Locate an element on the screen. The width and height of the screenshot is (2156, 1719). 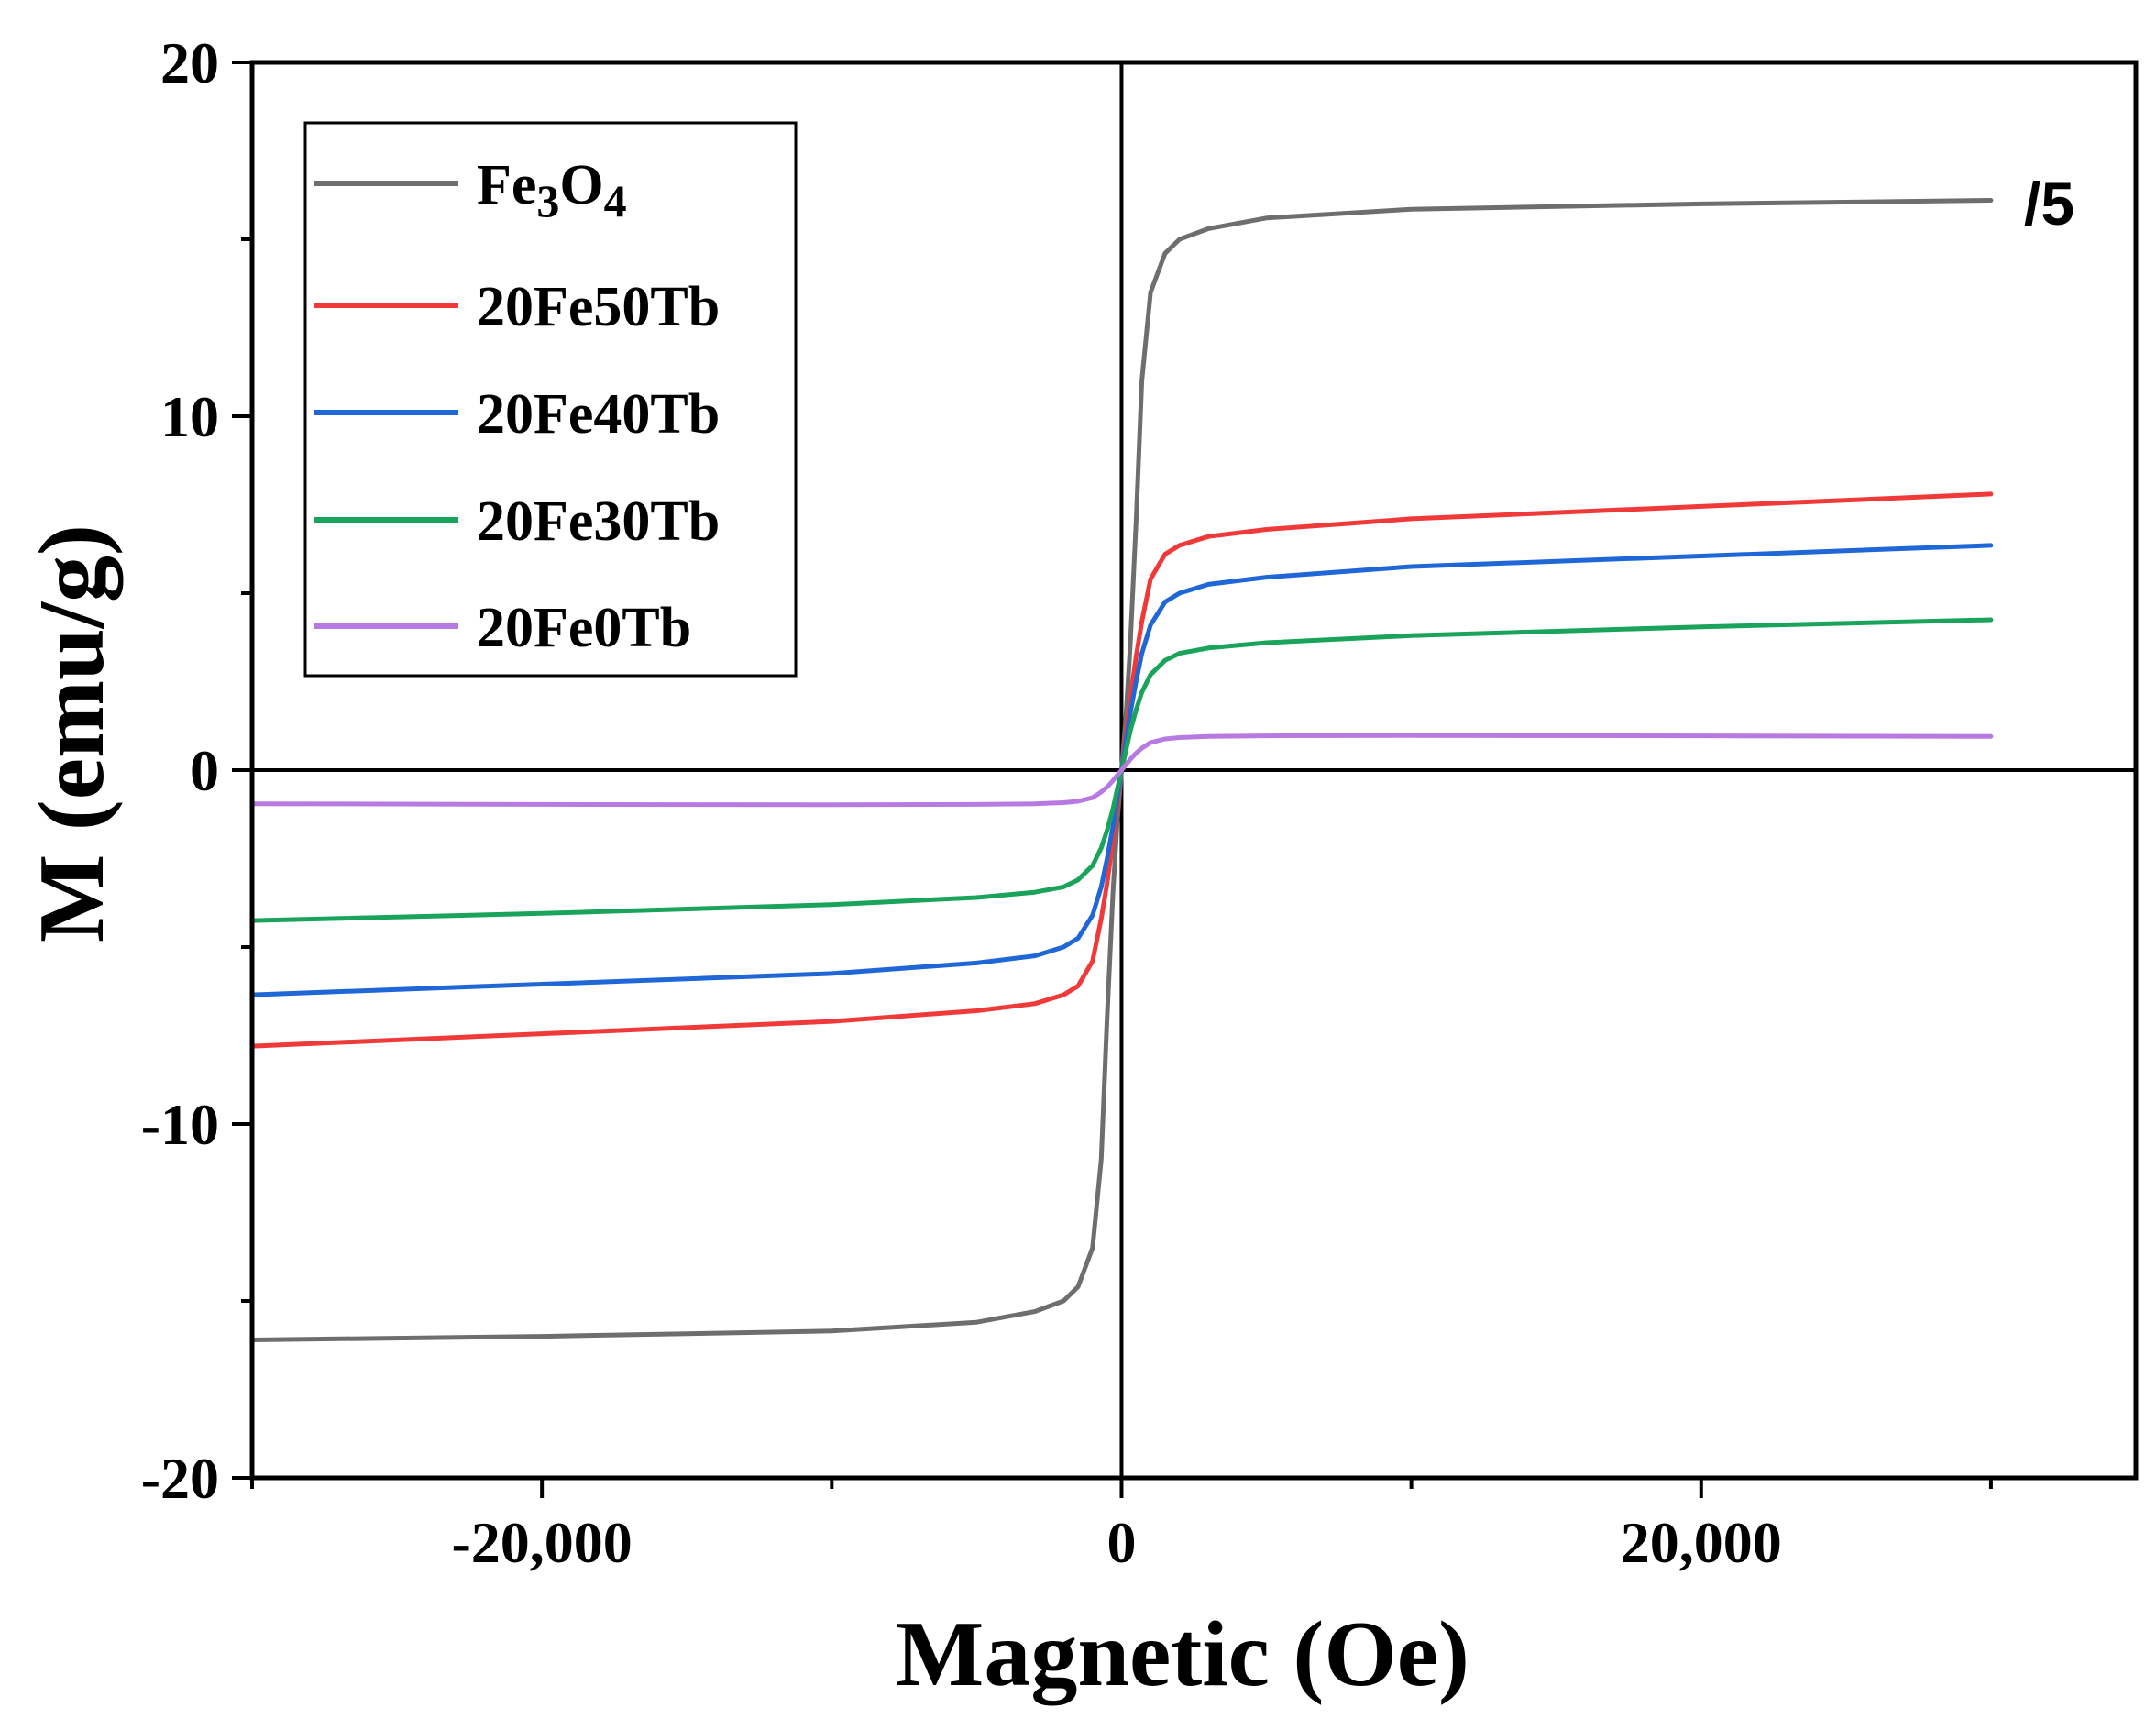
legend-label-20fe30tb: 20Fe30Tb is located at coordinates (598, 521).